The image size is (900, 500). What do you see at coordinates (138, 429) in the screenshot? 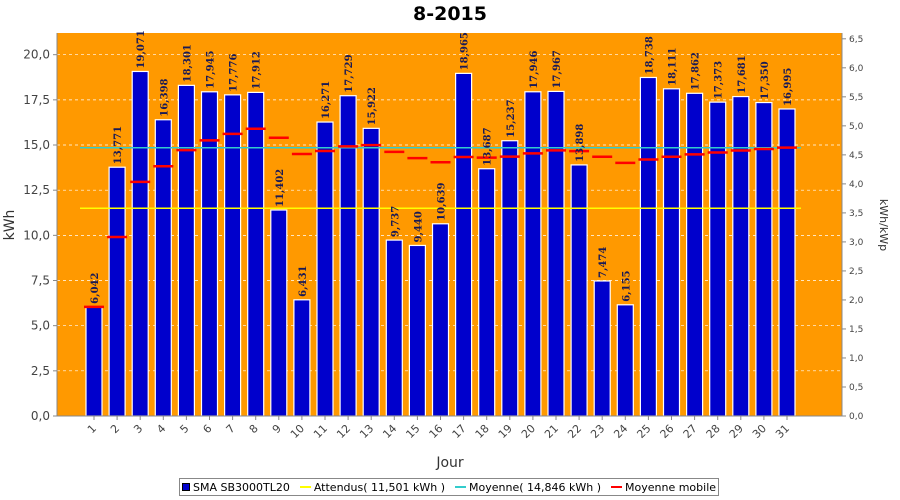
I see `x-tick-label-3: 3` at bounding box center [138, 429].